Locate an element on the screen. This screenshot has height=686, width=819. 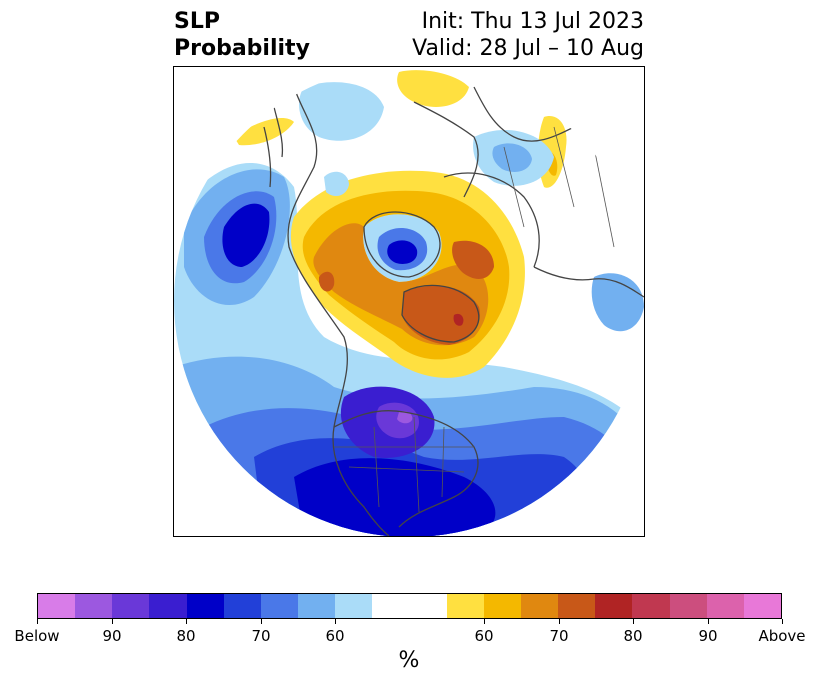
colorbar-tick-label: Above is located at coordinates (782, 636).